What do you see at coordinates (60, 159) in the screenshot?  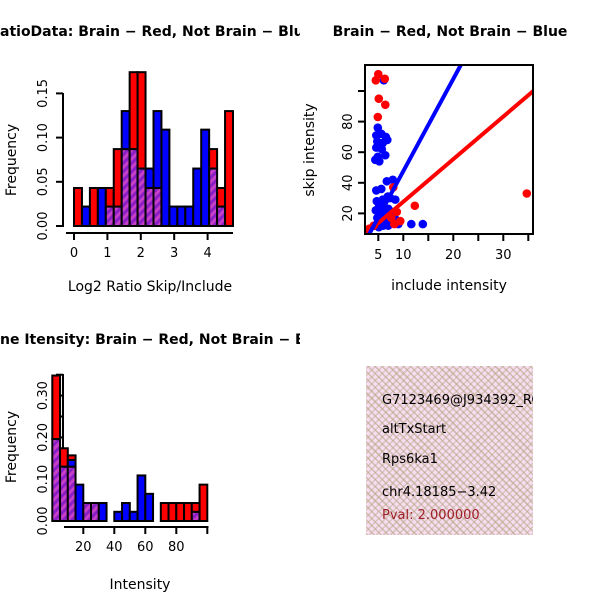 I see `y-axis` at bounding box center [60, 159].